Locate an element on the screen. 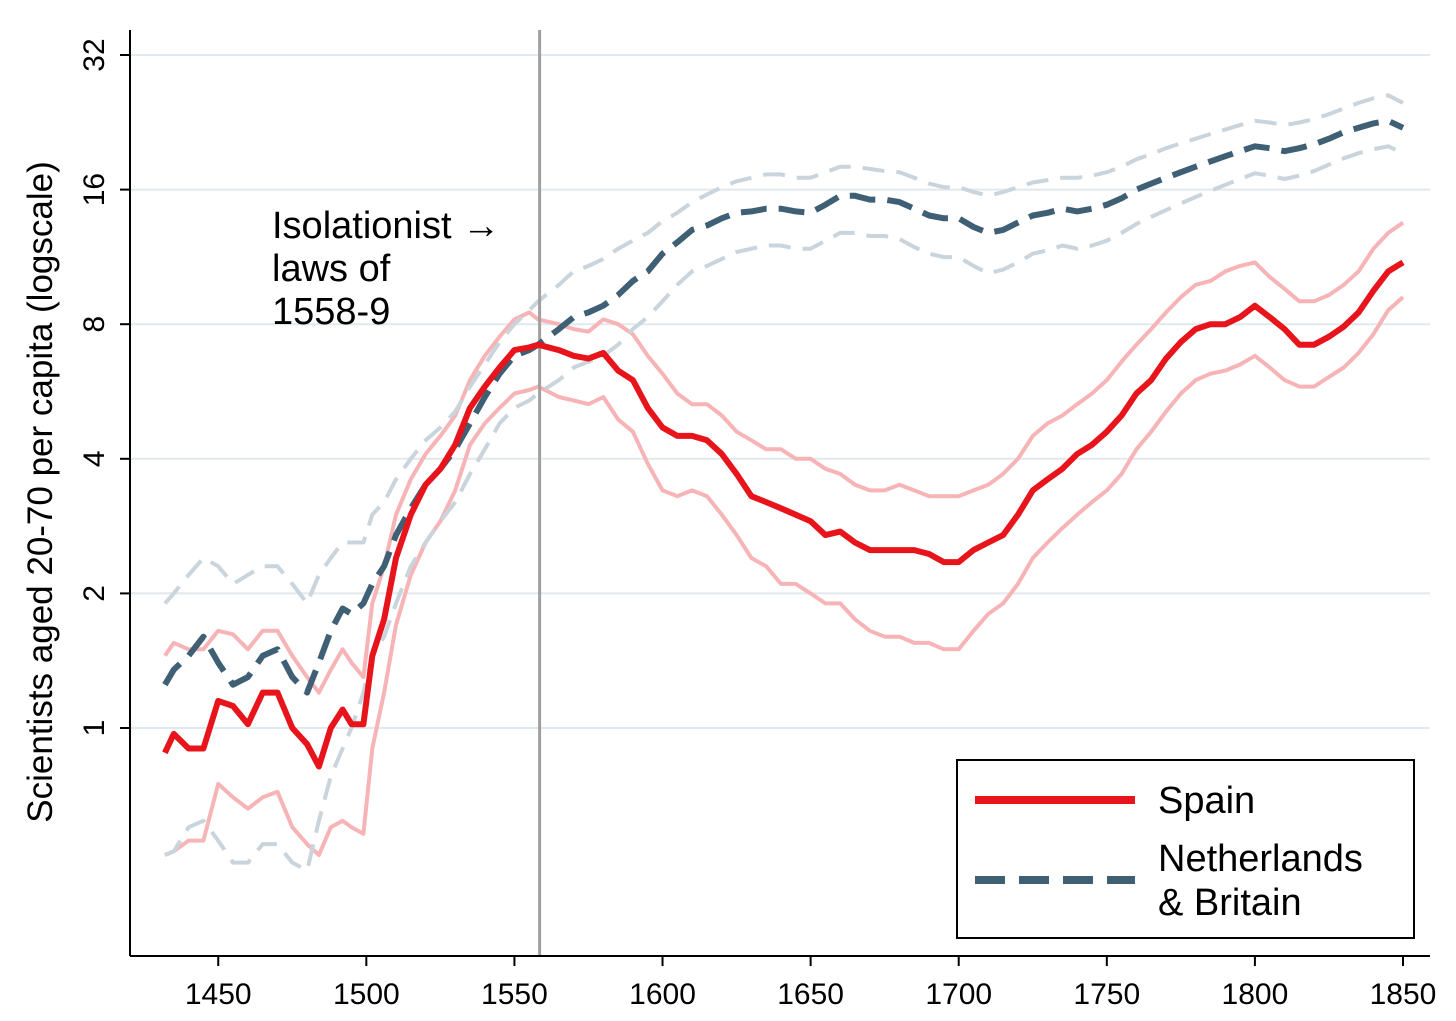 Image resolution: width=1456 pixels, height=1021 pixels. y-tick-label-4: 4 is located at coordinates (94, 458).